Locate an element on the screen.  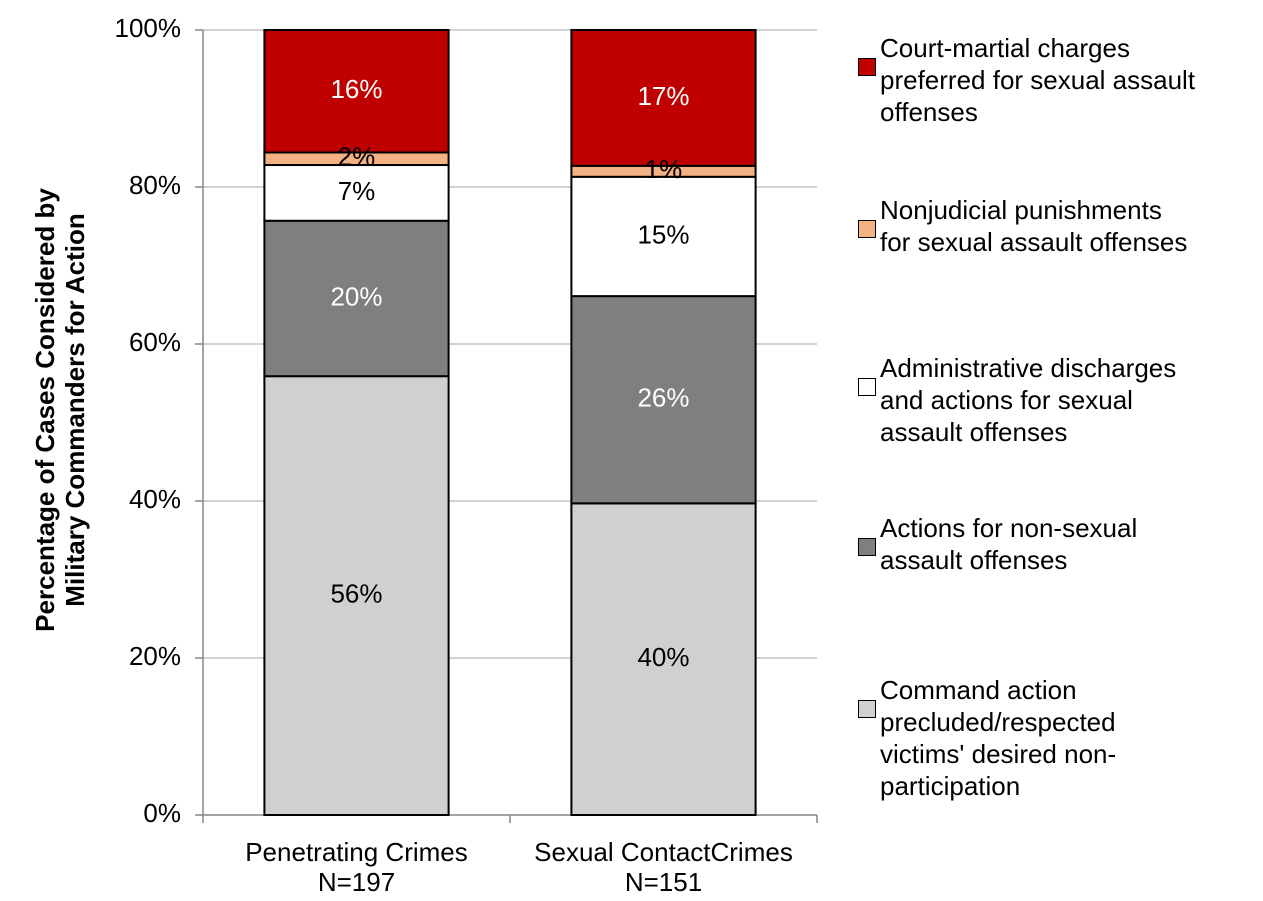
data-label: 7% is located at coordinates (357, 191).